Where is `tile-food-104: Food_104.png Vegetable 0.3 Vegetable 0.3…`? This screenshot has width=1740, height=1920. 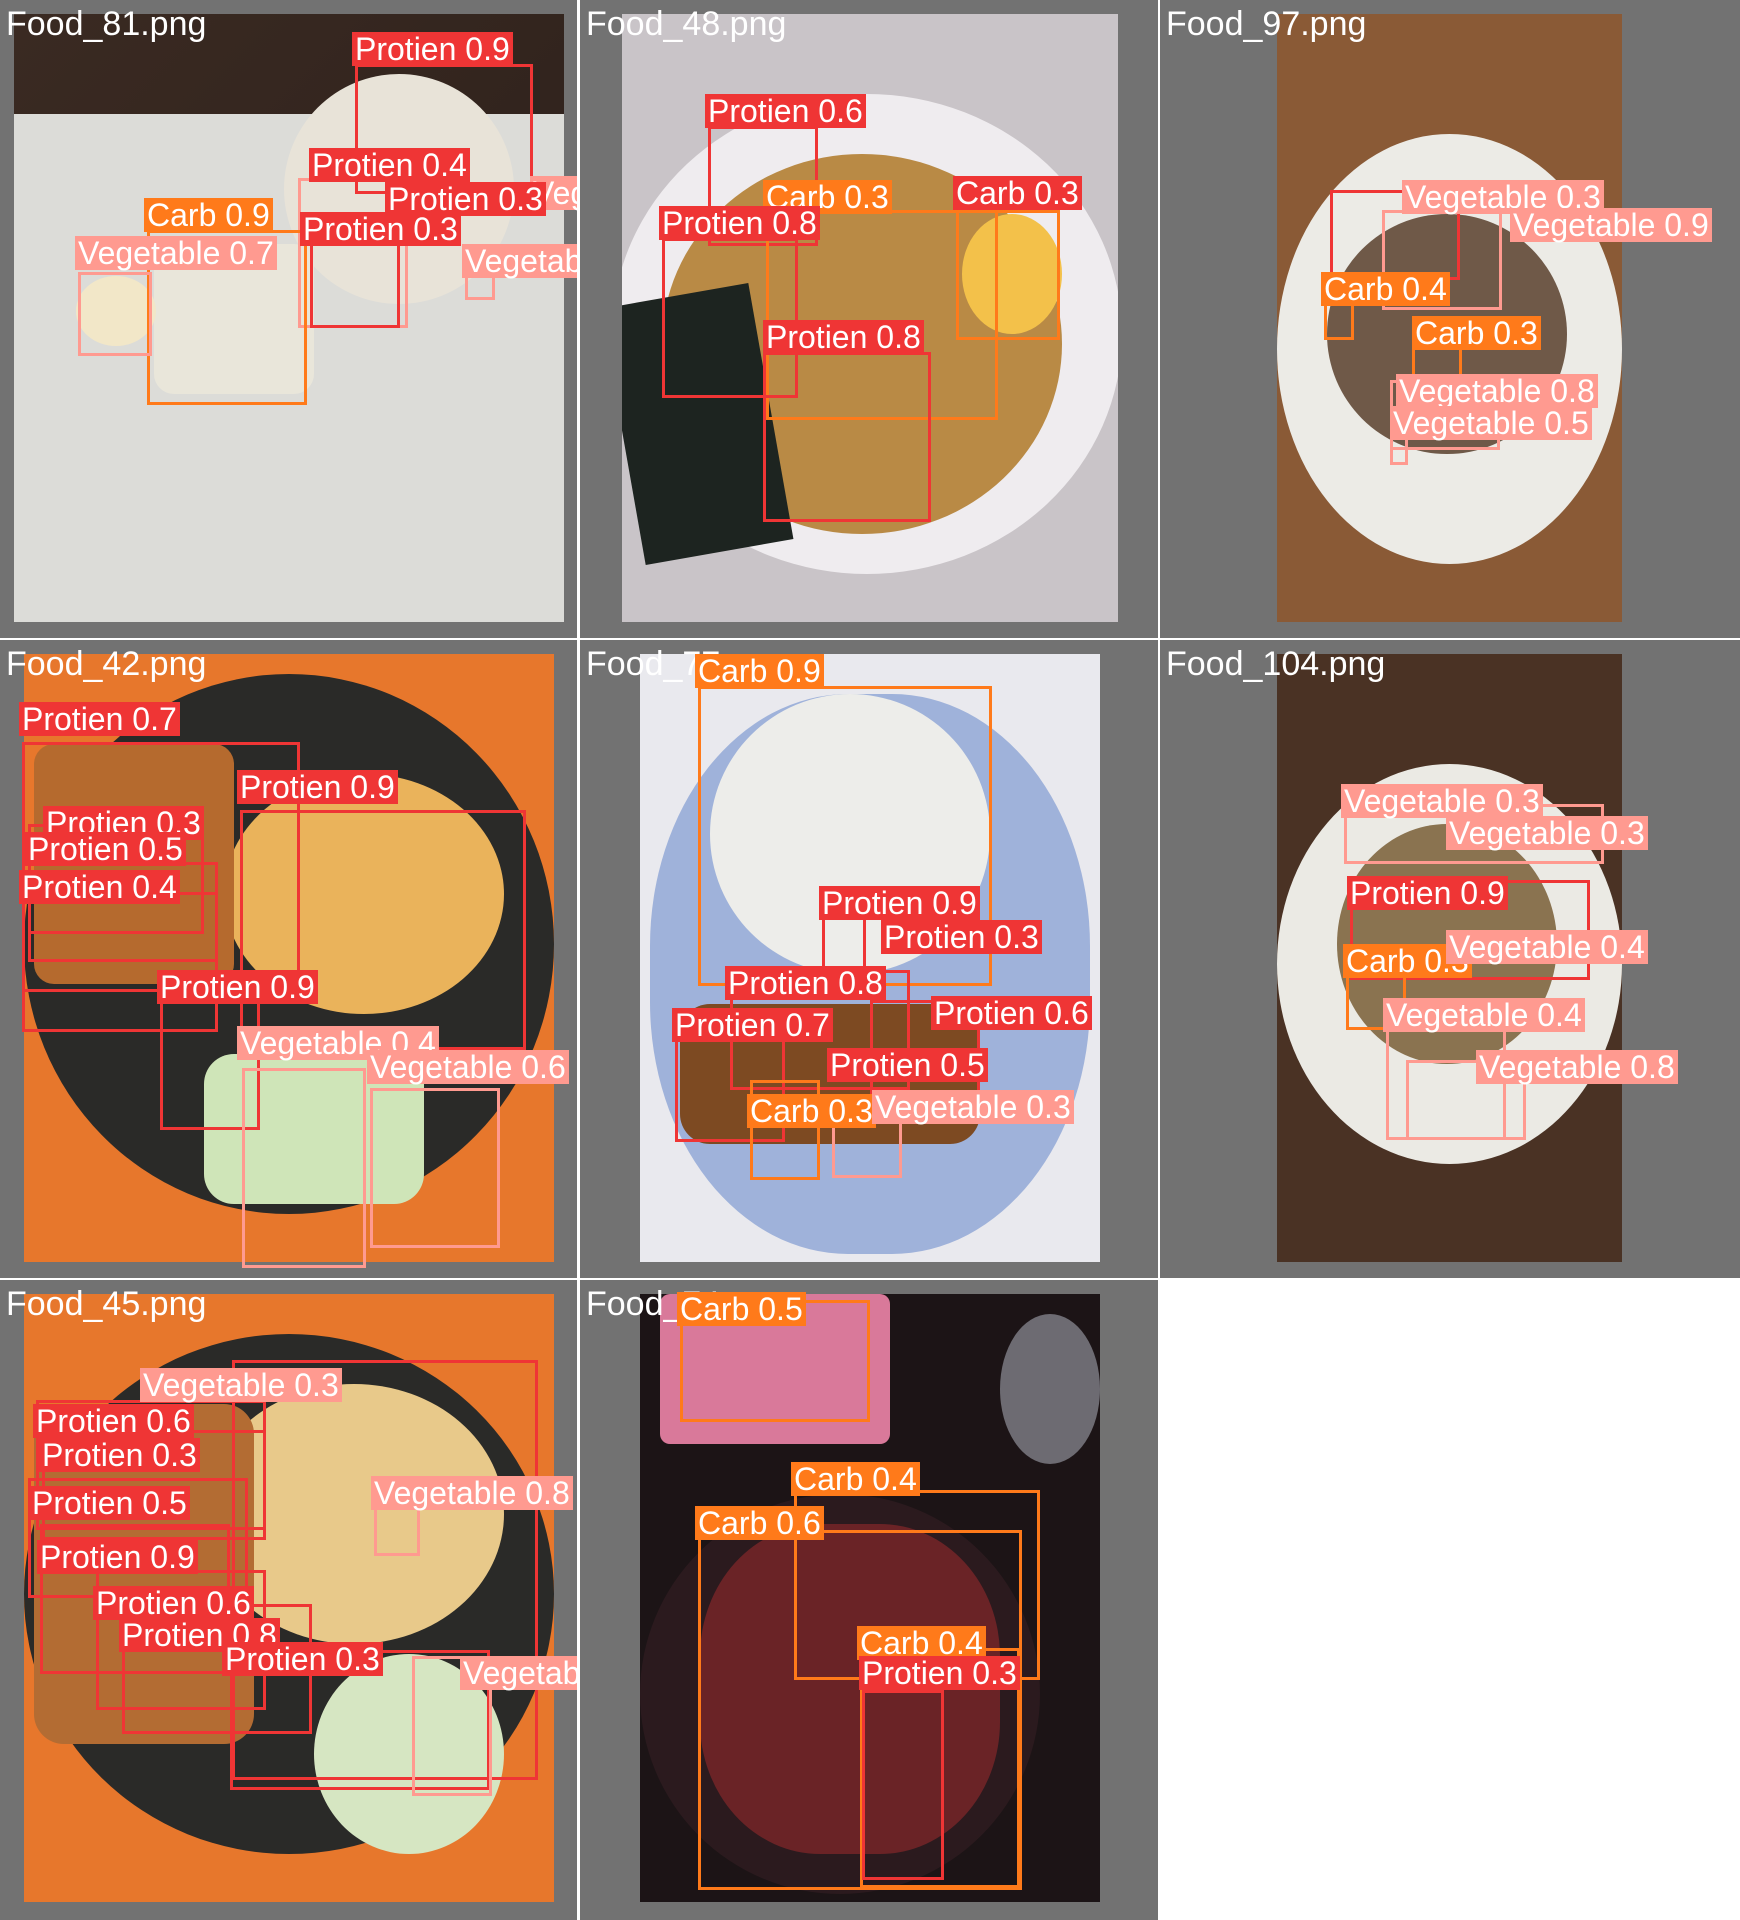 tile-food-104: Food_104.png Vegetable 0.3 Vegetable 0.3… is located at coordinates (1450, 959).